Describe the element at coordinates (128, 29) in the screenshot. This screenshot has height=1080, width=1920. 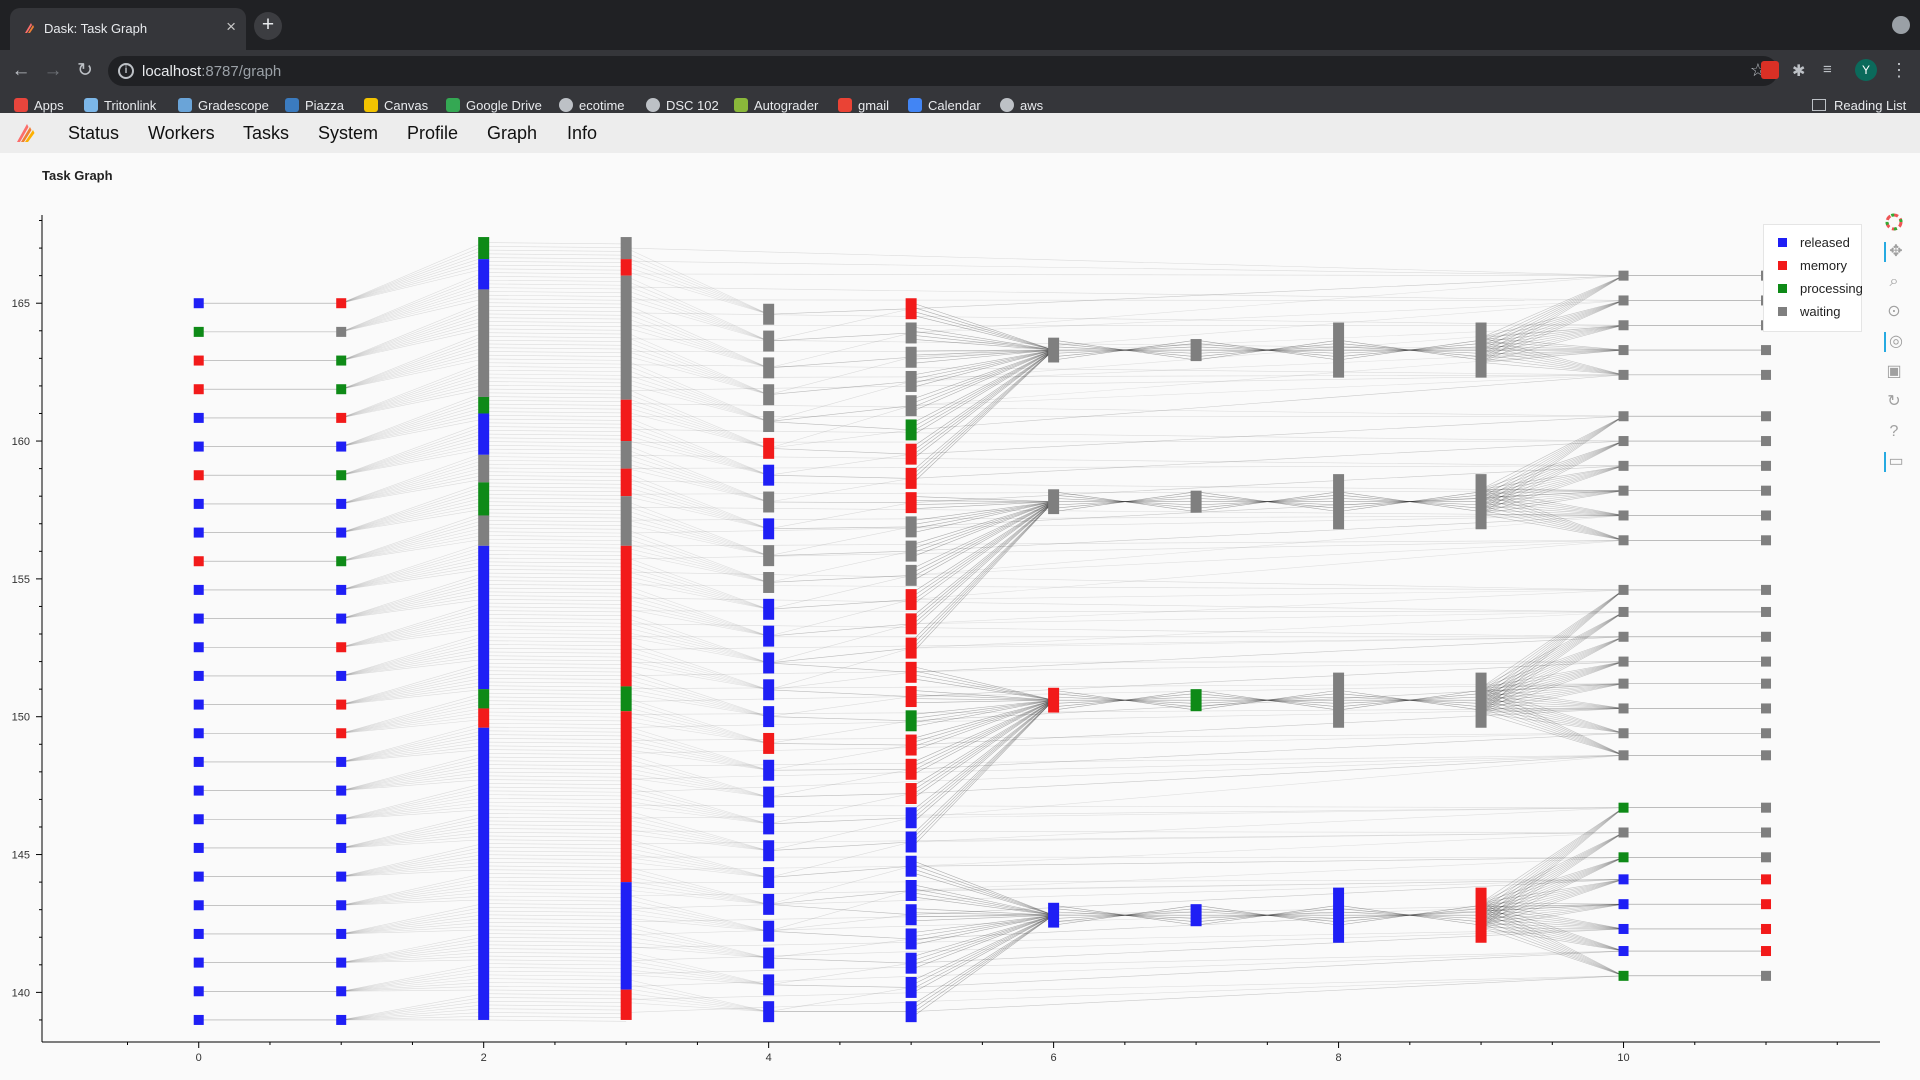
I see `browser-tab: Dask: Task Graph ×` at that location.